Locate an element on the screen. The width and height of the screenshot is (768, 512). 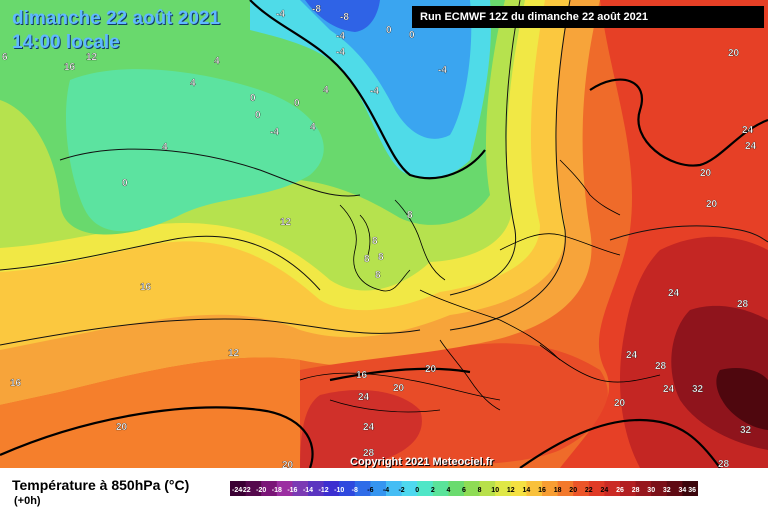
legend-tick-label: 2 is located at coordinates (433, 490).